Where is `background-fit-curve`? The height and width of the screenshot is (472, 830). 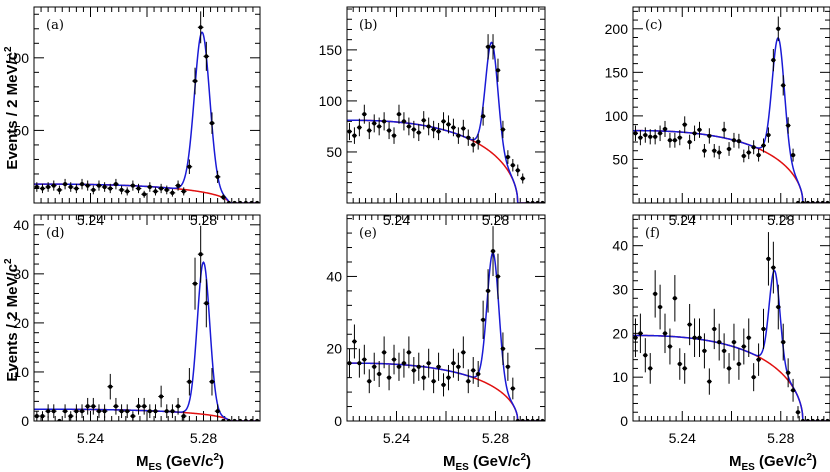 background-fit-curve is located at coordinates (731, 166).